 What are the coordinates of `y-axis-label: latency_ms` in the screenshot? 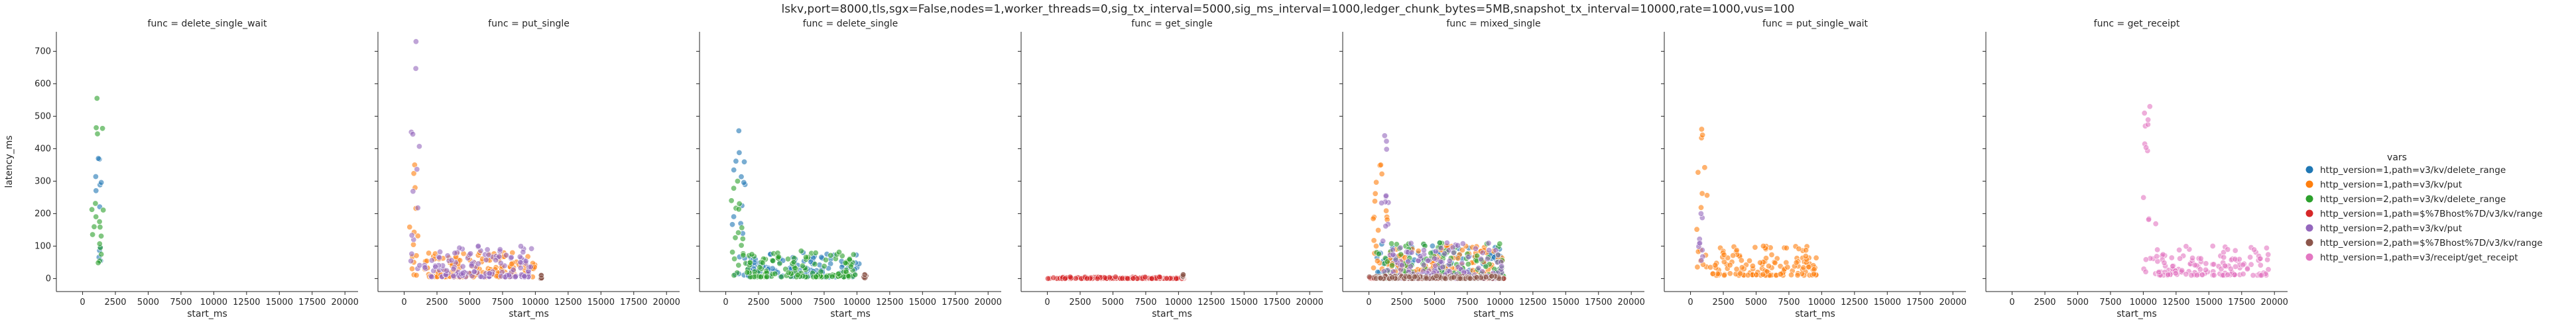 It's located at (9, 161).